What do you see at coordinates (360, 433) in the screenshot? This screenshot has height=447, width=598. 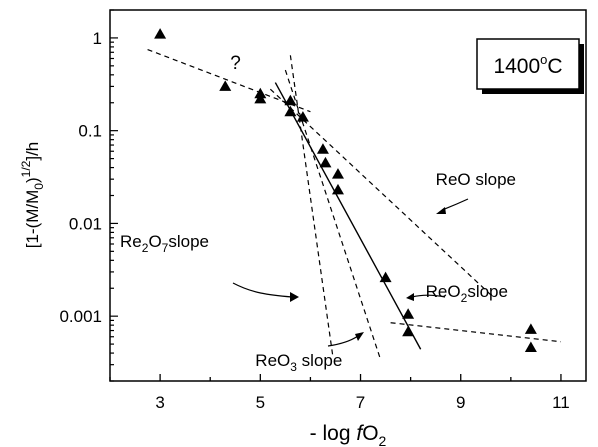 I see `x-axis-title-var: f` at bounding box center [360, 433].